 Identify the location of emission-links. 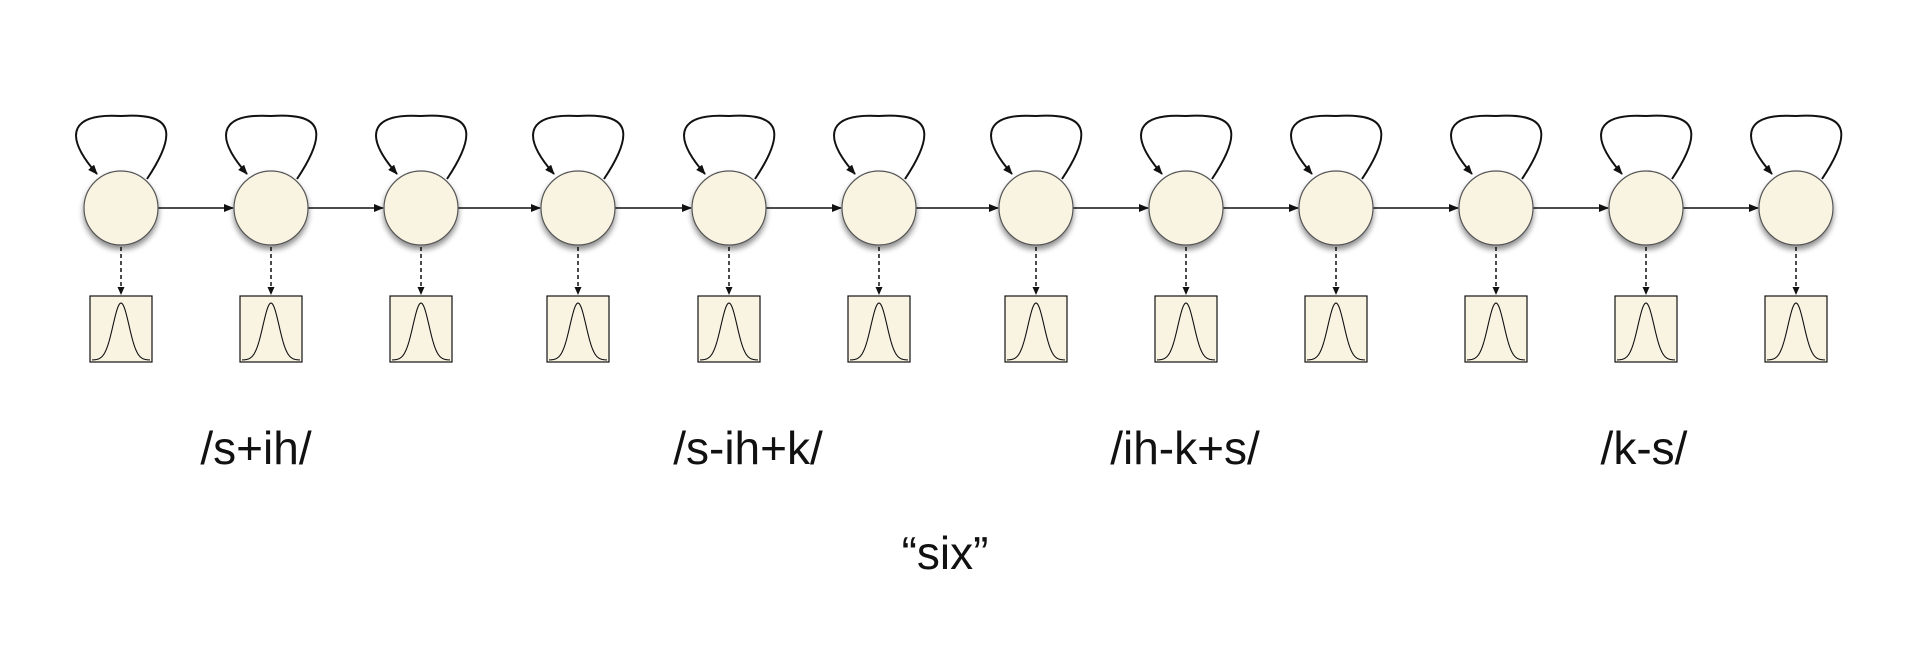
(958, 271).